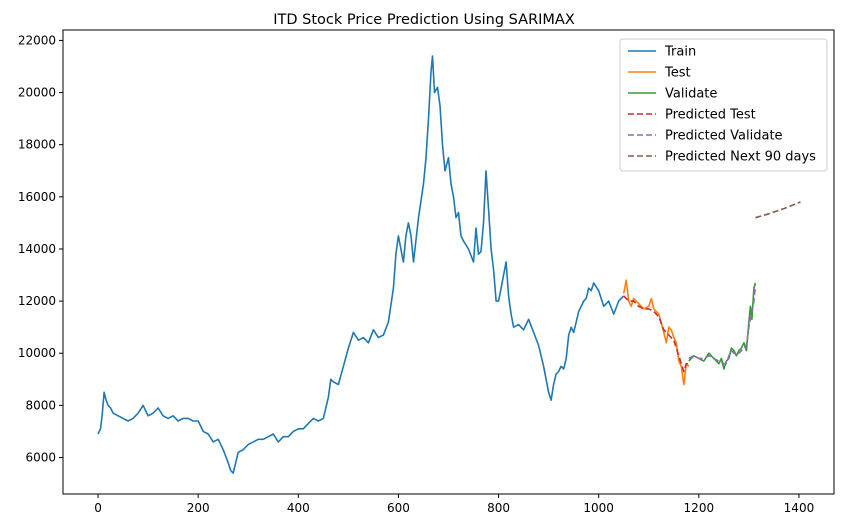 This screenshot has width=848, height=528. Describe the element at coordinates (424, 20) in the screenshot. I see `chart-title: ITD Stock Price Prediction Using SARIMAX` at that location.